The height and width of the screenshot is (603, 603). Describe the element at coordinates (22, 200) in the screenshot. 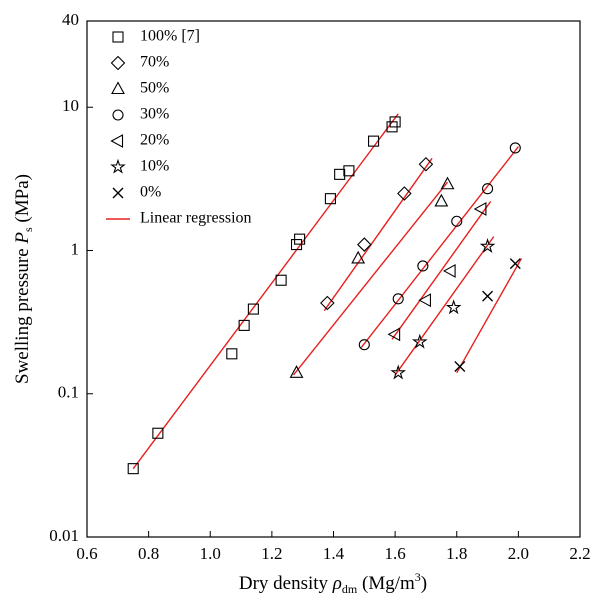

I see `y-label-unit: (MPa)` at that location.